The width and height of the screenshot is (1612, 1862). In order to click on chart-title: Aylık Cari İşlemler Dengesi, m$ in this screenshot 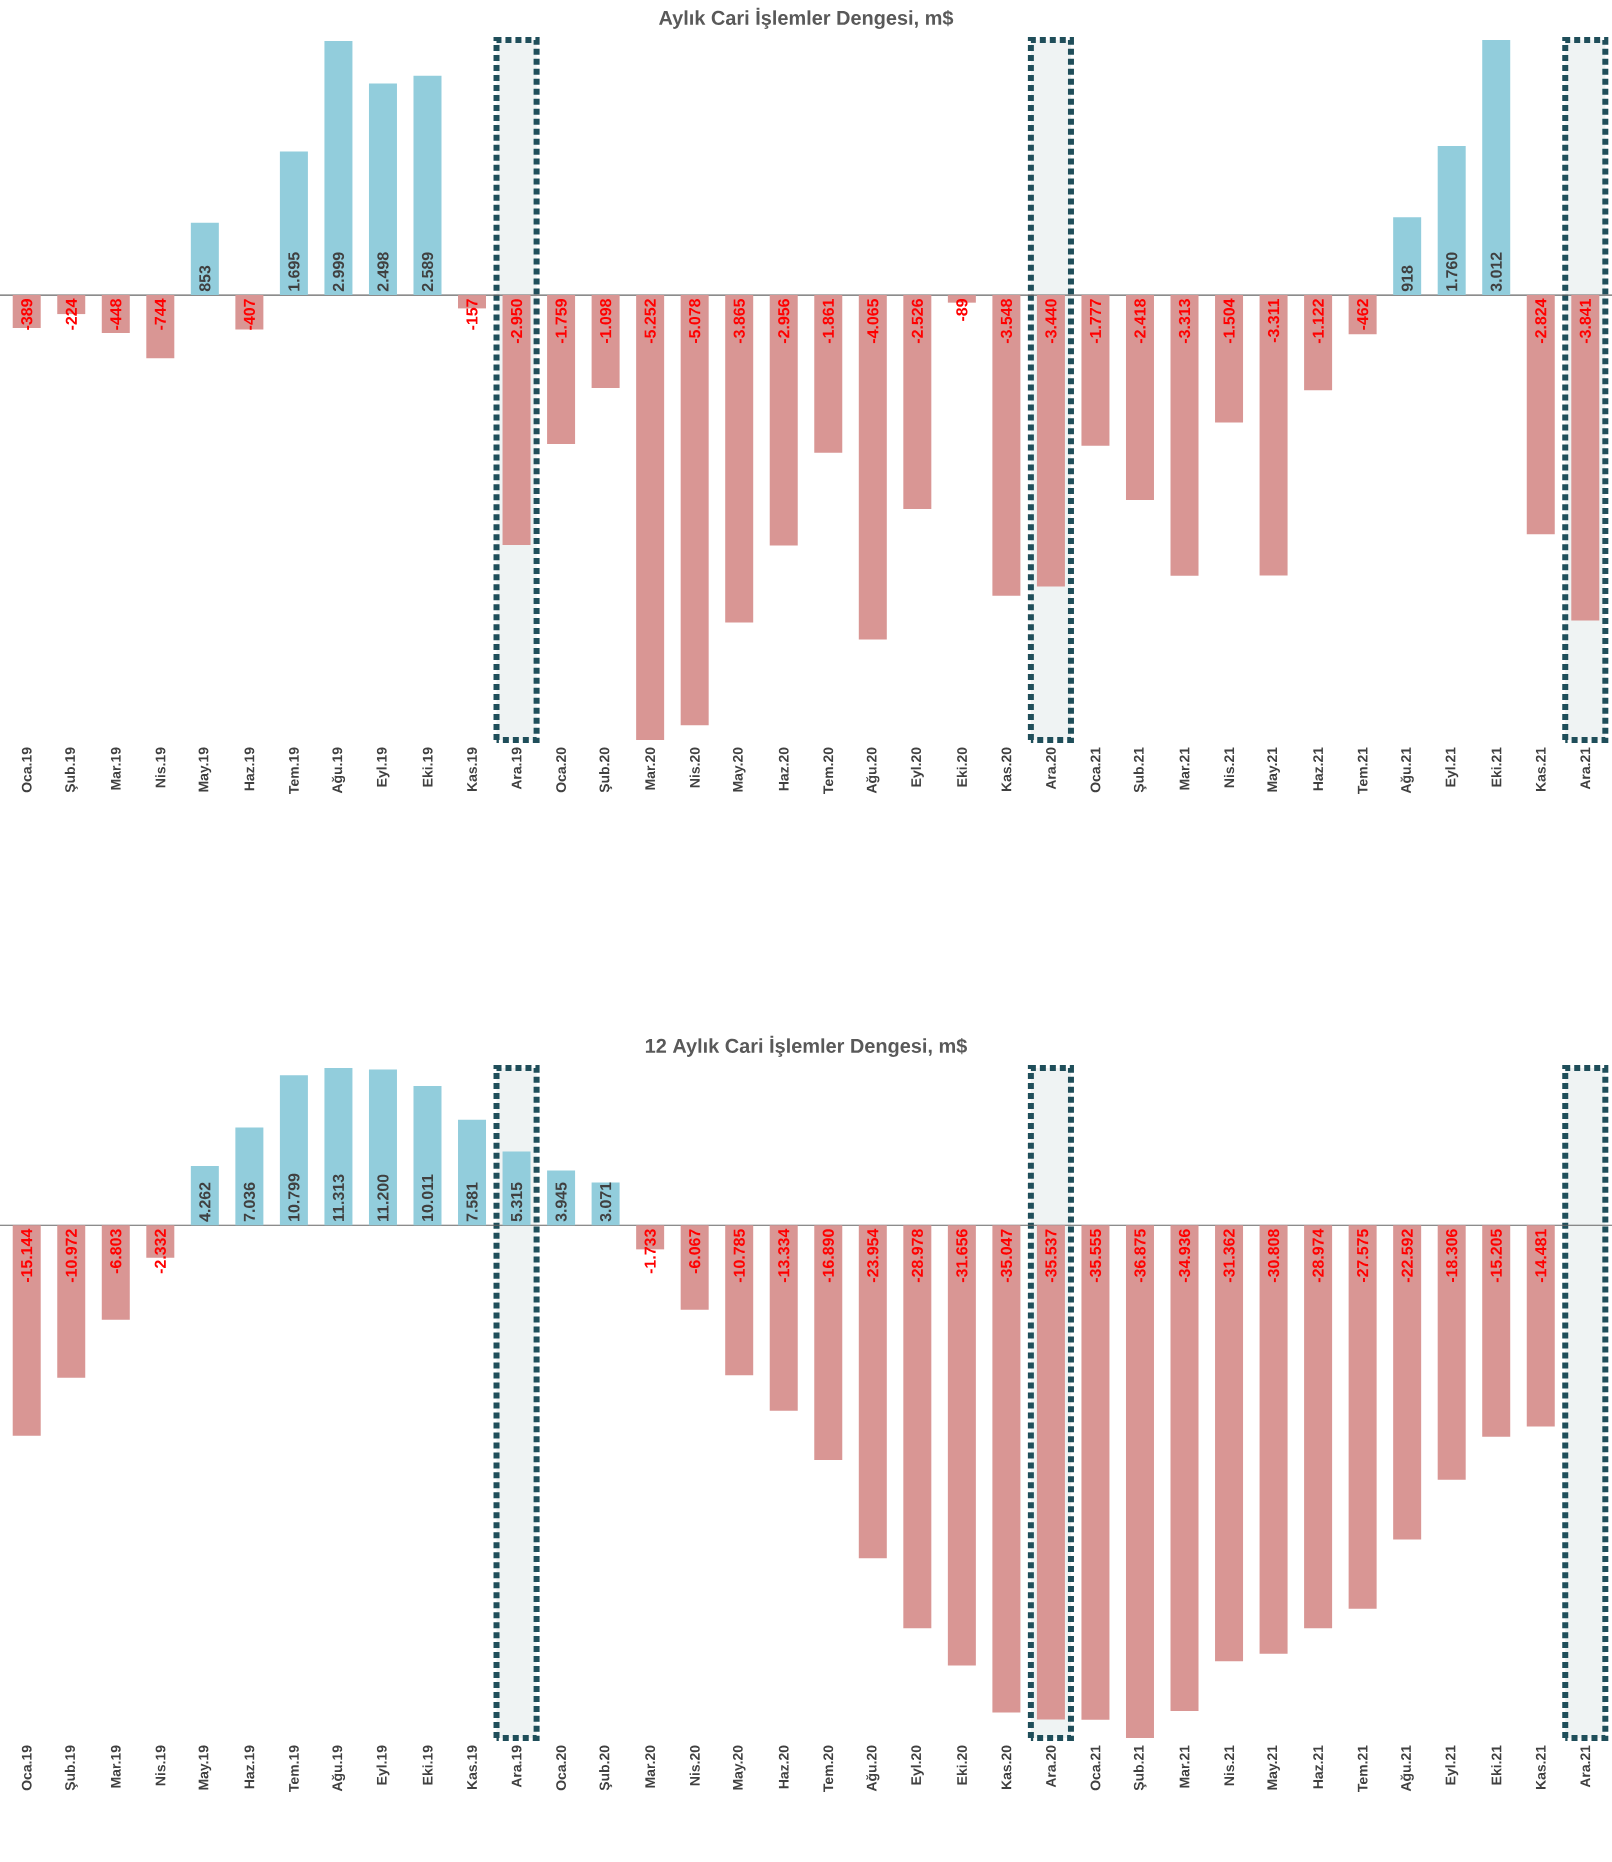, I will do `click(806, 18)`.